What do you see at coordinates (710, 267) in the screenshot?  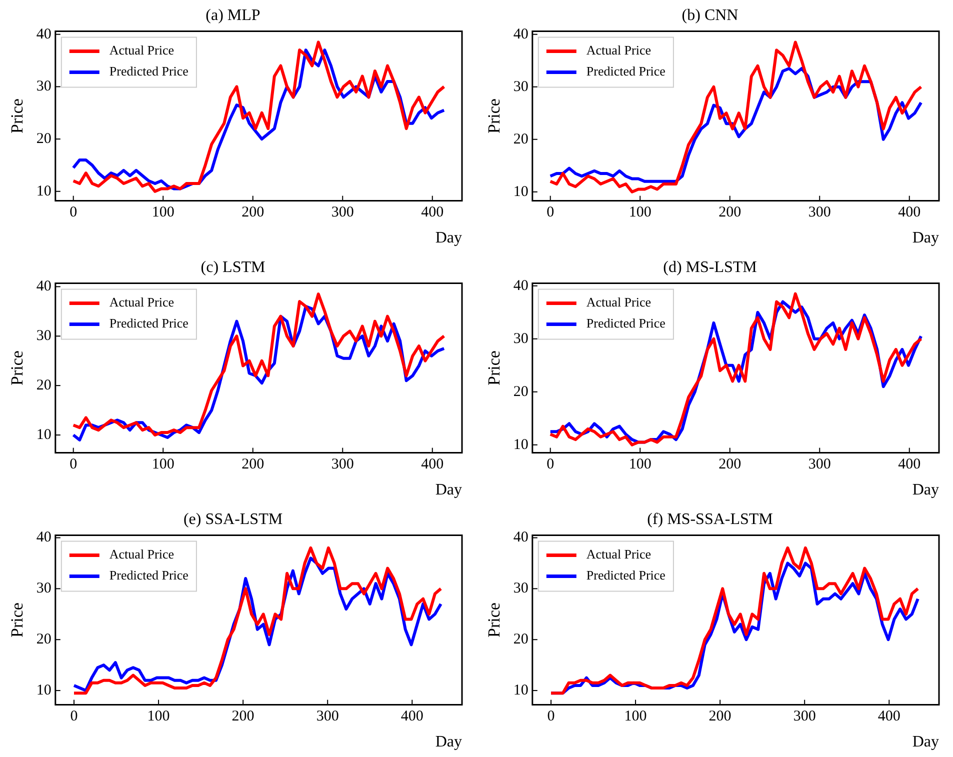 I see `chart-title: (d) MS-LSTM` at bounding box center [710, 267].